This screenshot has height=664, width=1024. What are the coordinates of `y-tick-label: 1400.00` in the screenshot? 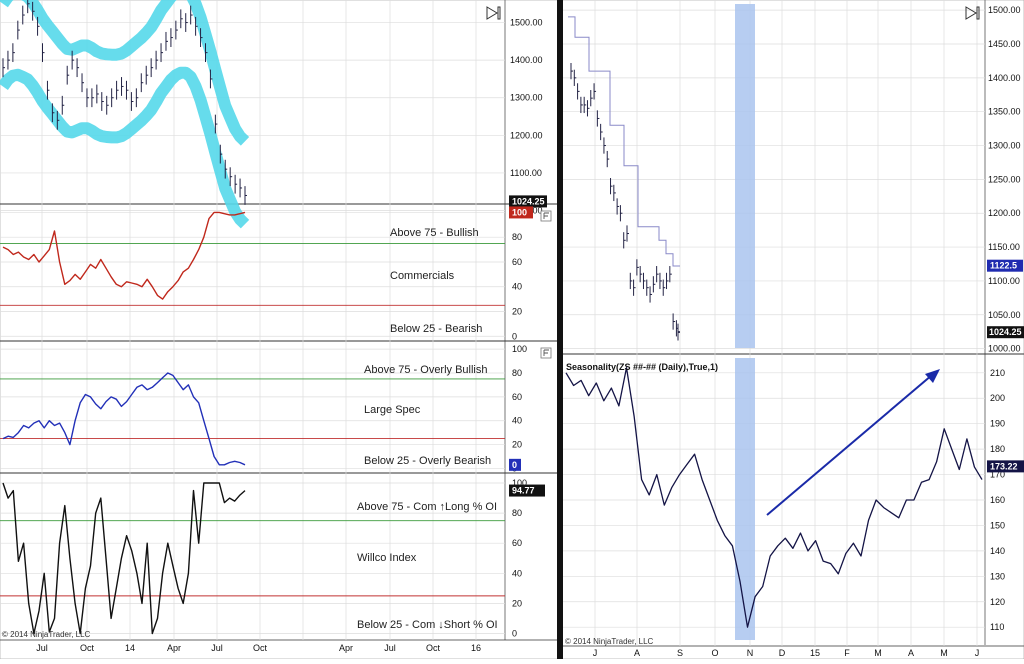 It's located at (1004, 78).